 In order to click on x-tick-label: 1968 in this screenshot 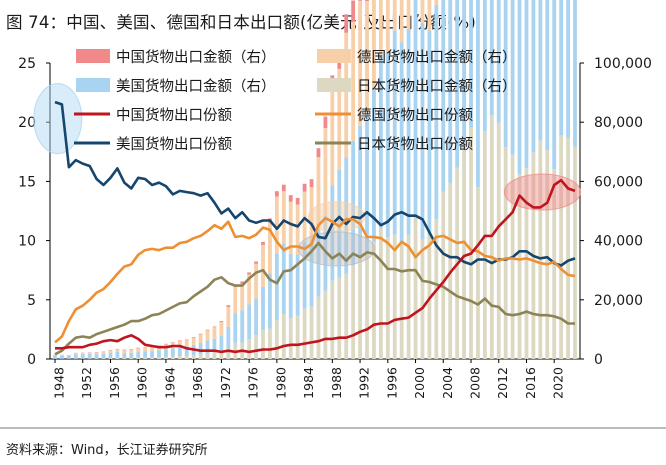, I will do `click(197, 383)`.